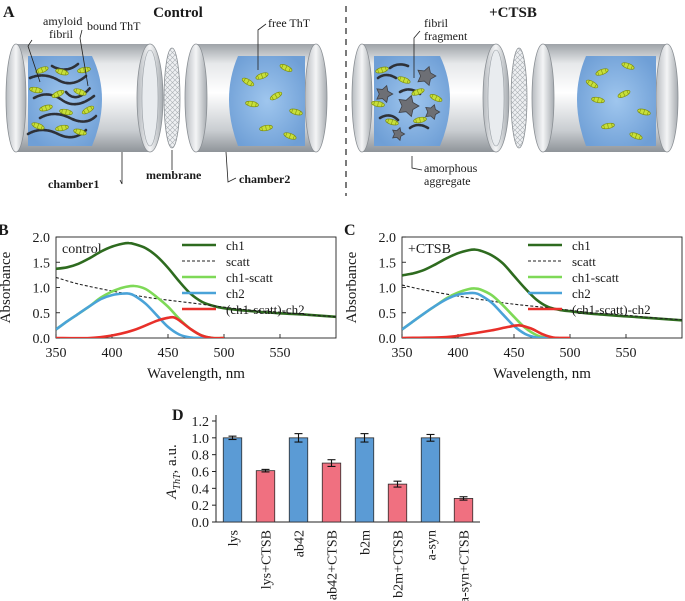 The width and height of the screenshot is (685, 601). What do you see at coordinates (519, 98) in the screenshot?
I see `ctsb-membrane` at bounding box center [519, 98].